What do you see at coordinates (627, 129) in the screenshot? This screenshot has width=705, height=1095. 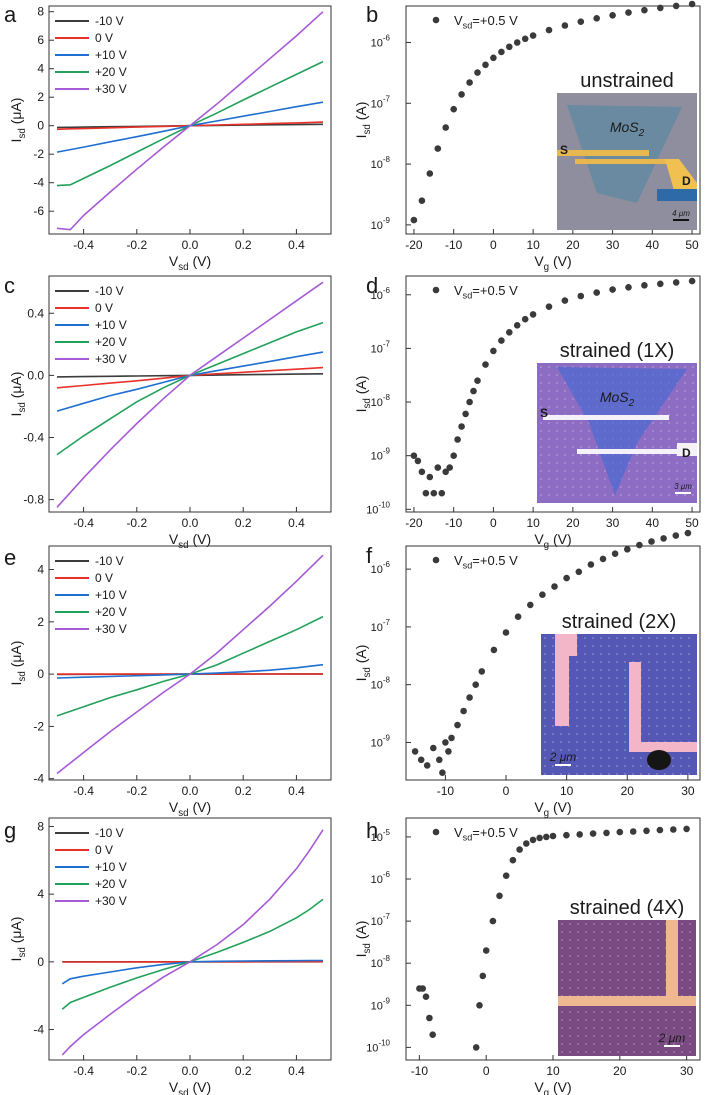 I see `material-label: MoS2` at bounding box center [627, 129].